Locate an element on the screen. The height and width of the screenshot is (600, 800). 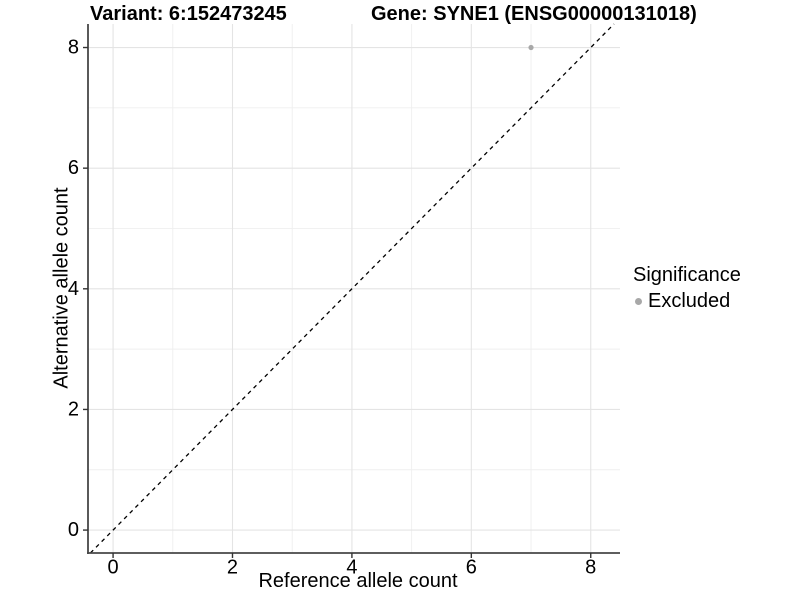
x-tick-label: 8 is located at coordinates (590, 568).